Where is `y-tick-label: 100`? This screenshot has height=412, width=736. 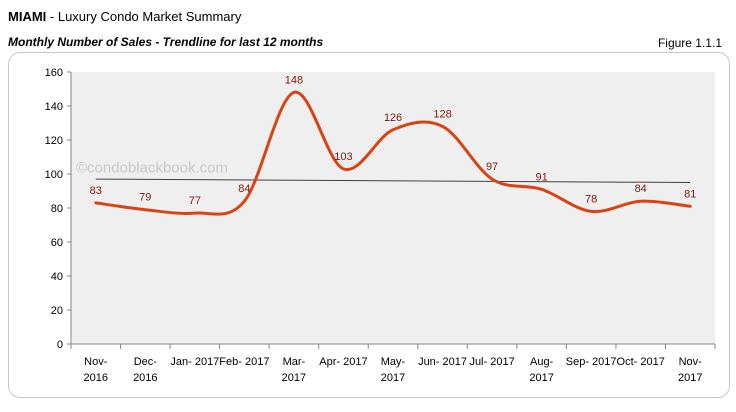
y-tick-label: 100 is located at coordinates (54, 175).